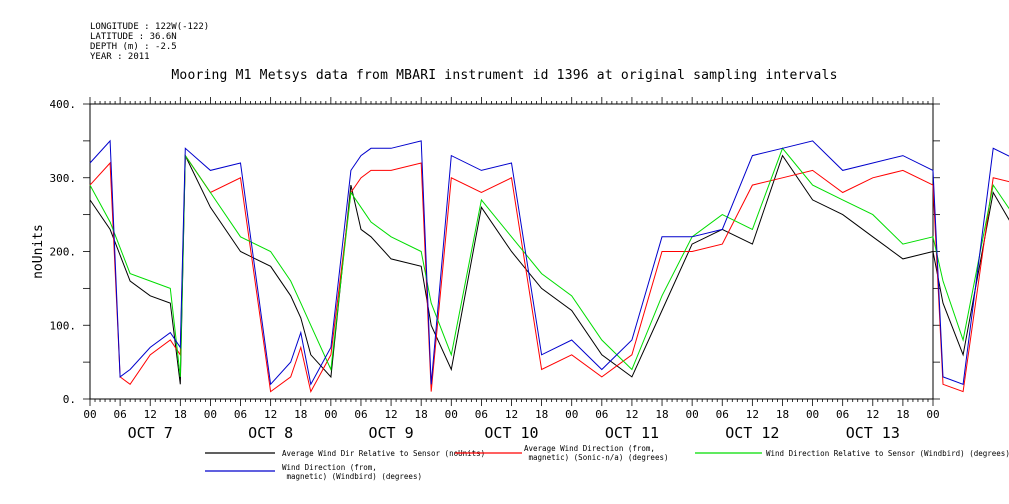  Describe the element at coordinates (38, 251) in the screenshot. I see `y-axis-label: noUnits` at that location.